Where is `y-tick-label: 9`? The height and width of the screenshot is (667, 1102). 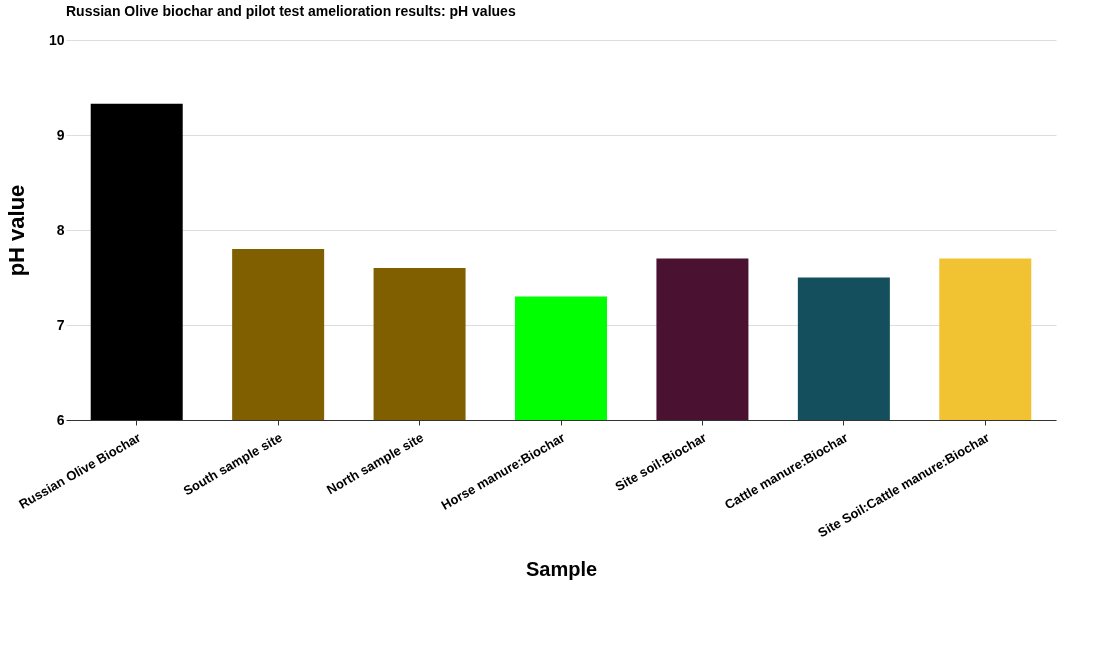 y-tick-label: 9 is located at coordinates (60, 134).